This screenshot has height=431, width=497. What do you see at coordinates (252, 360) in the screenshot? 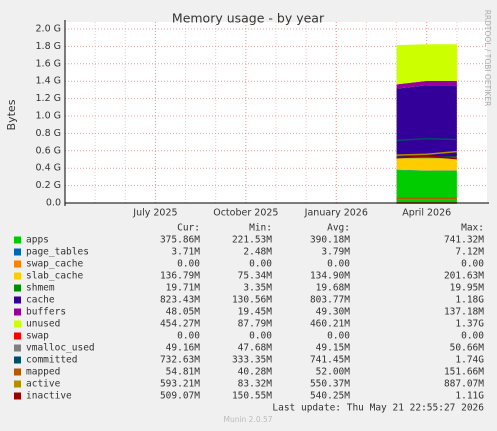
I see `legend-stat: 333.35M` at bounding box center [252, 360].